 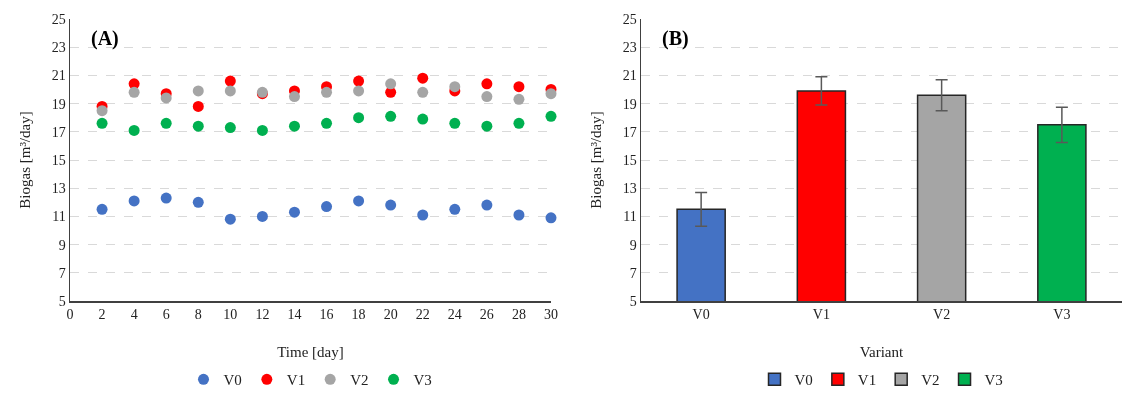 I want to click on x-axis-title: Time [day], so click(x=310, y=351).